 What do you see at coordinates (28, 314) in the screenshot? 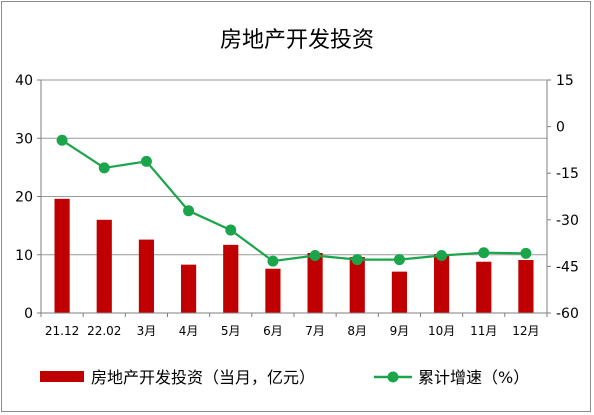
I see `left-tick-label: 0` at bounding box center [28, 314].